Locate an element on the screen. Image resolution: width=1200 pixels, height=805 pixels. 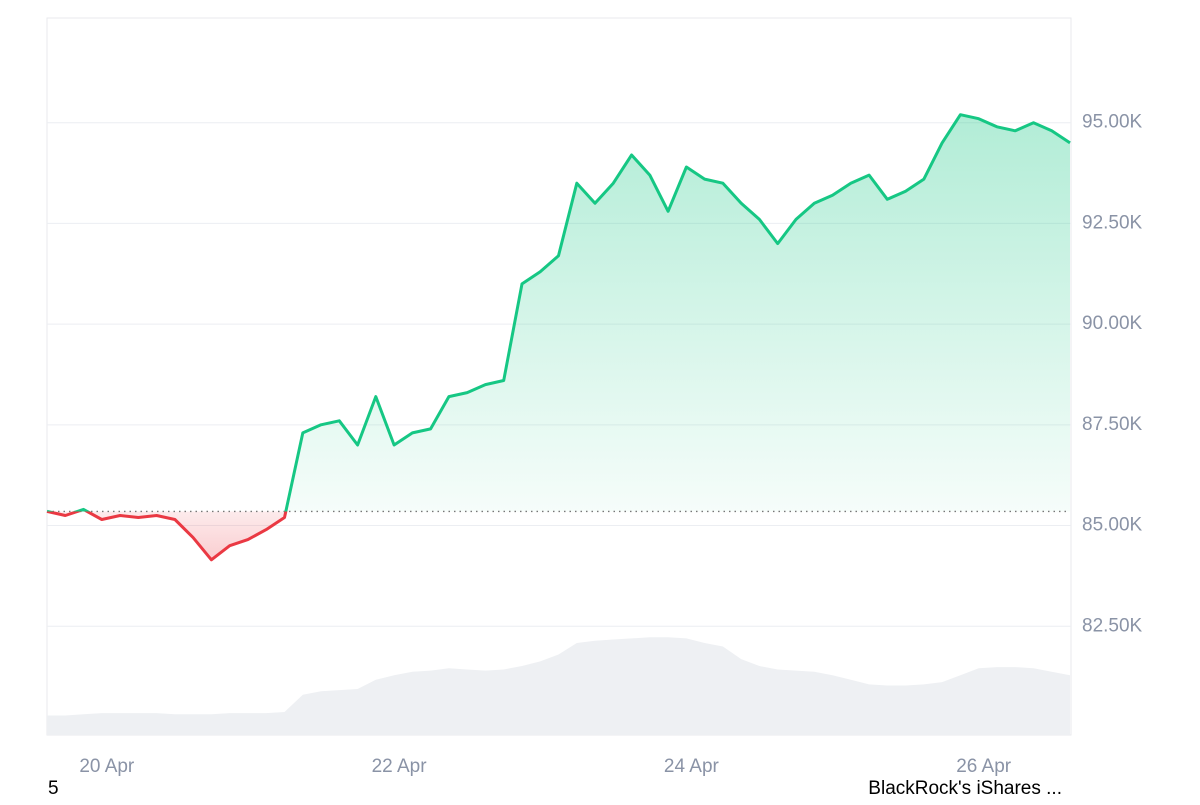
x-tick-label: 24 Apr is located at coordinates (692, 766).